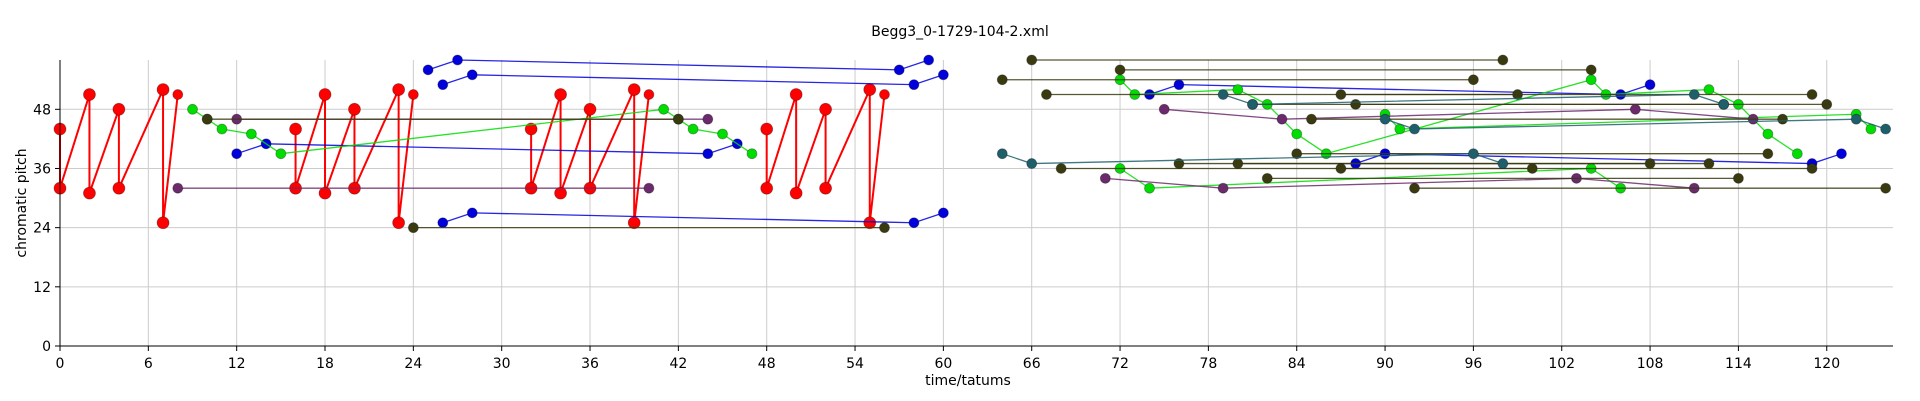 This screenshot has width=1920, height=401. Describe the element at coordinates (413, 364) in the screenshot. I see `x-tick-label: 24` at that location.